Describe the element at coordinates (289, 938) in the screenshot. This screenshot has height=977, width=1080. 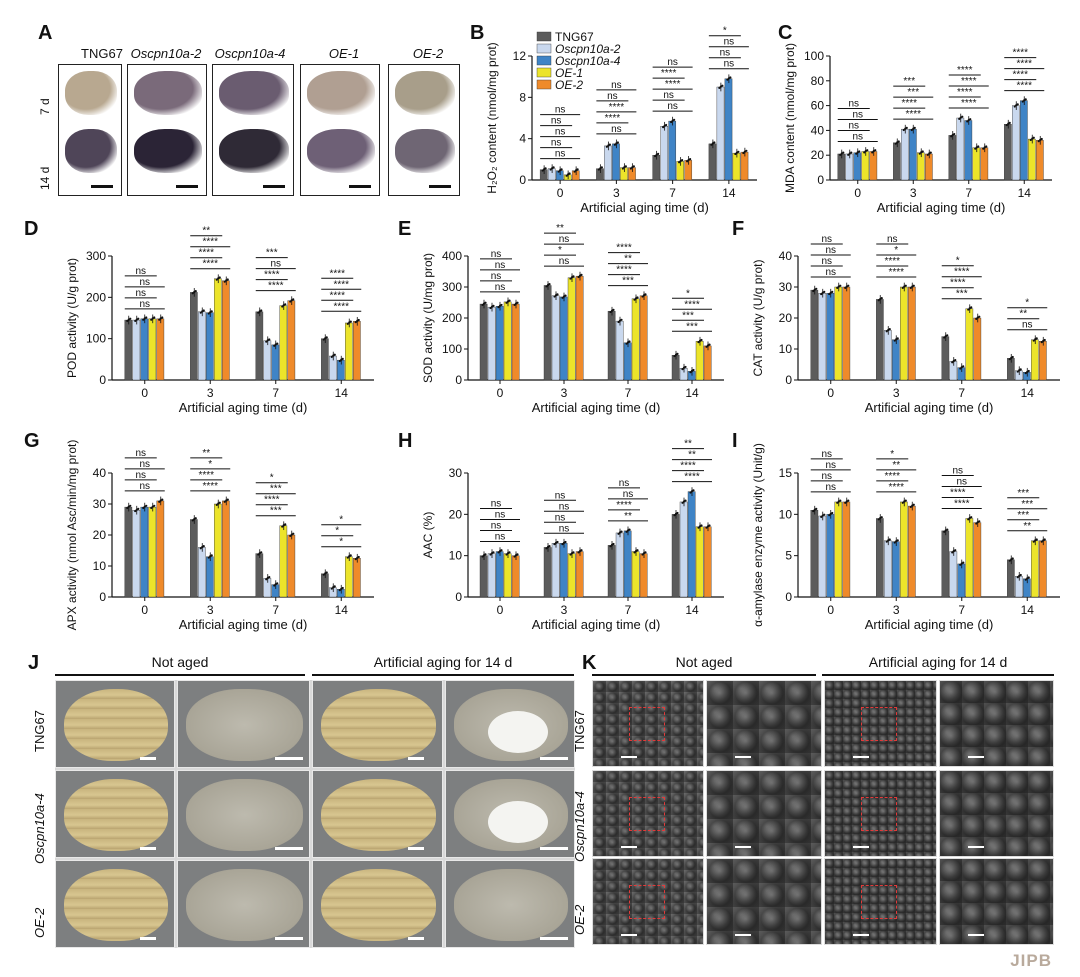
I see `scale-bar` at that location.